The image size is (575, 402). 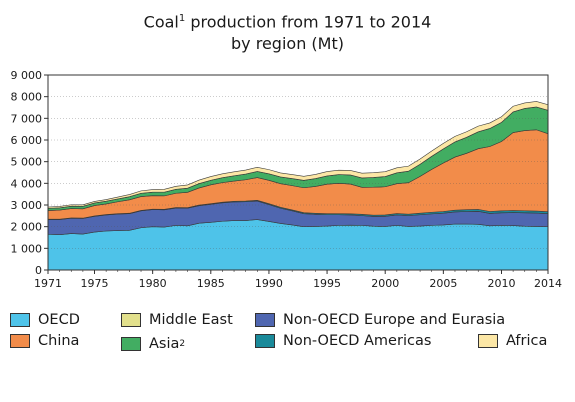 I want to click on y-tick-label: 2 000, so click(x=27, y=227).